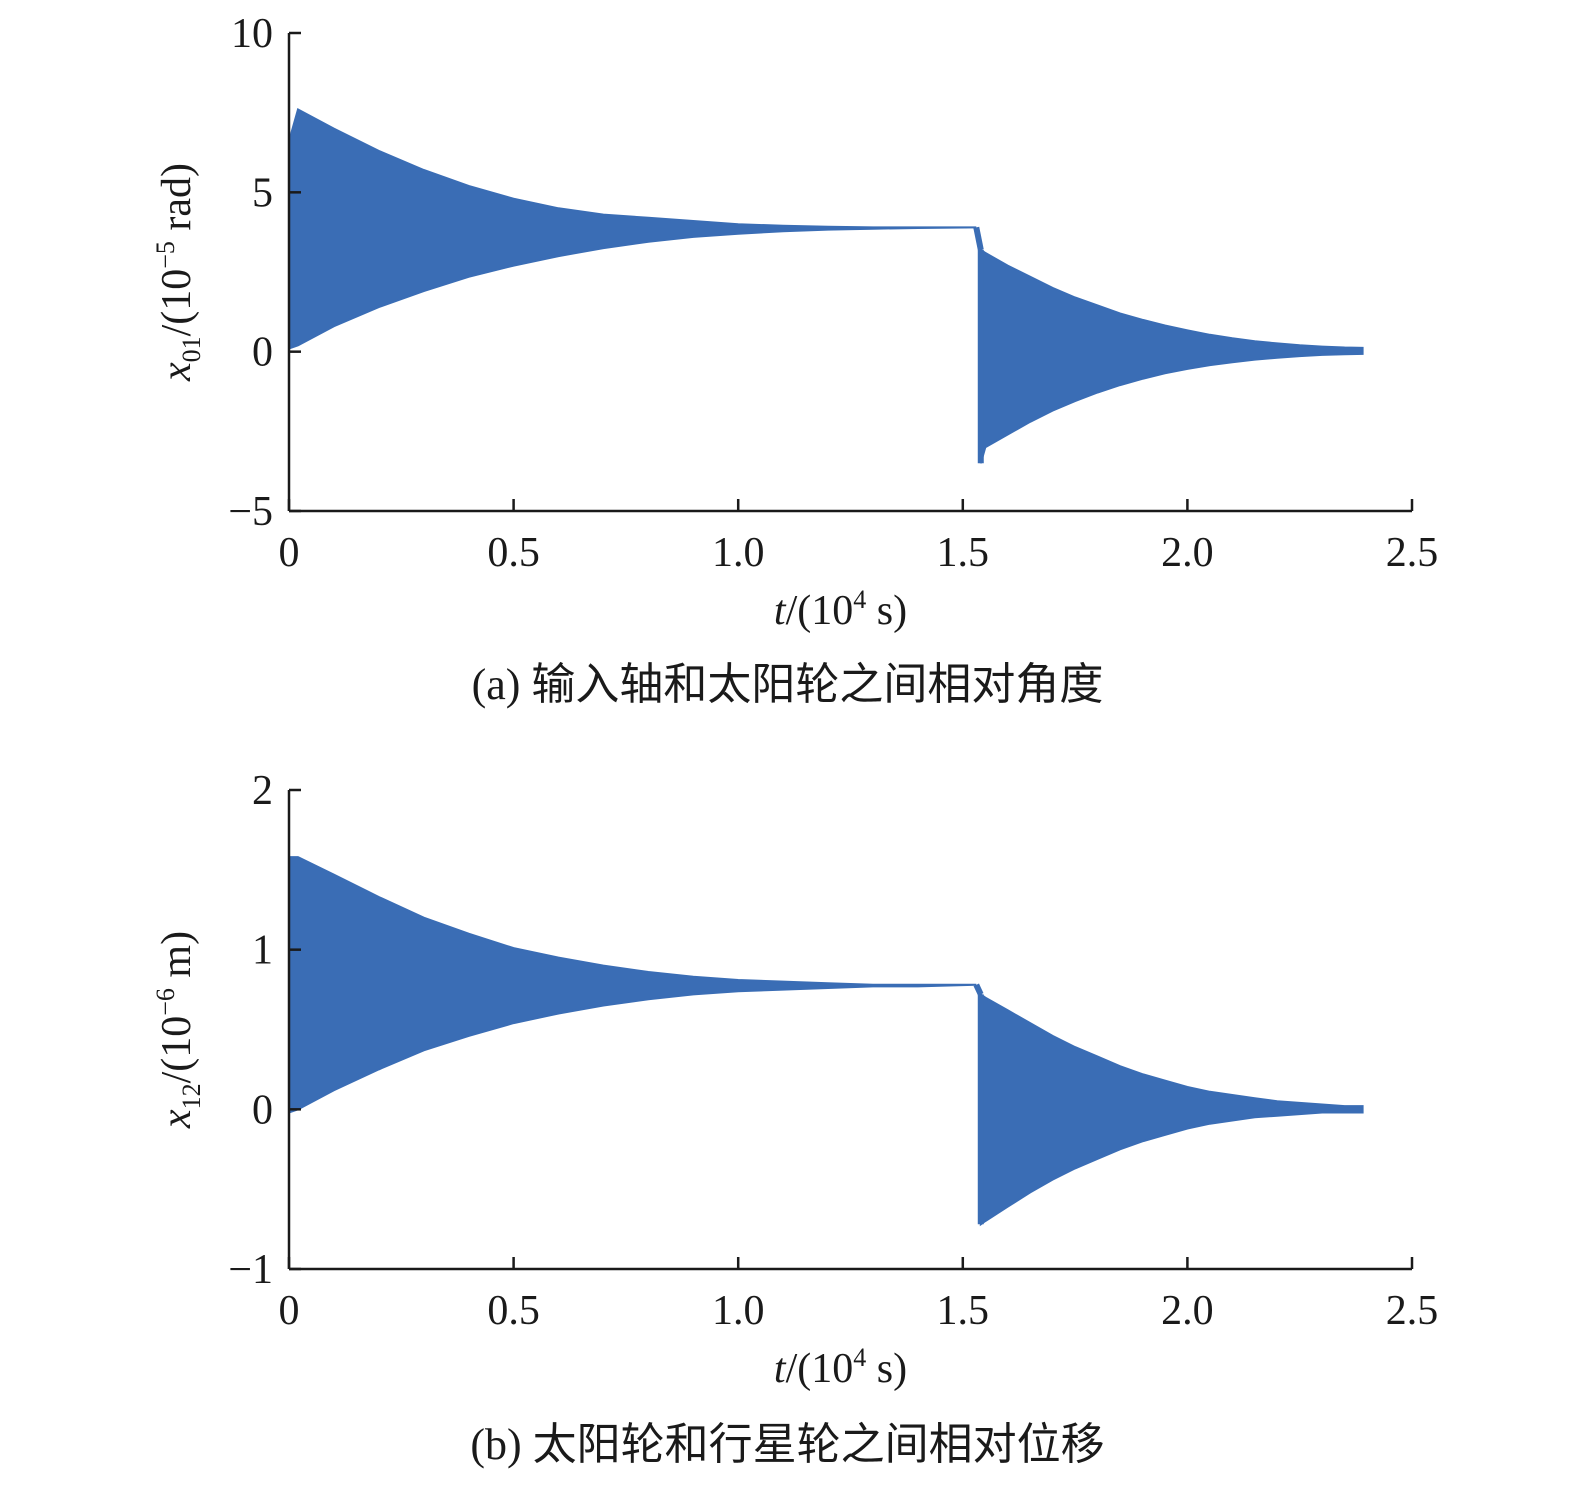  What do you see at coordinates (1187, 553) in the screenshot?
I see `x-tick-label-a: 2.0` at bounding box center [1187, 553].